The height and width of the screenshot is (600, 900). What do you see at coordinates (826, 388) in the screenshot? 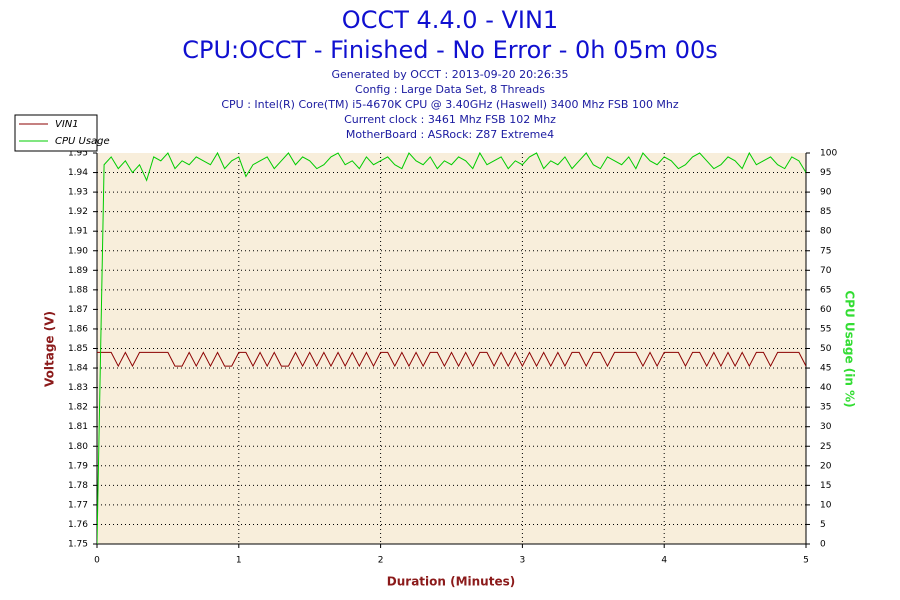
I see `y2-tick-label: 40` at bounding box center [826, 388].